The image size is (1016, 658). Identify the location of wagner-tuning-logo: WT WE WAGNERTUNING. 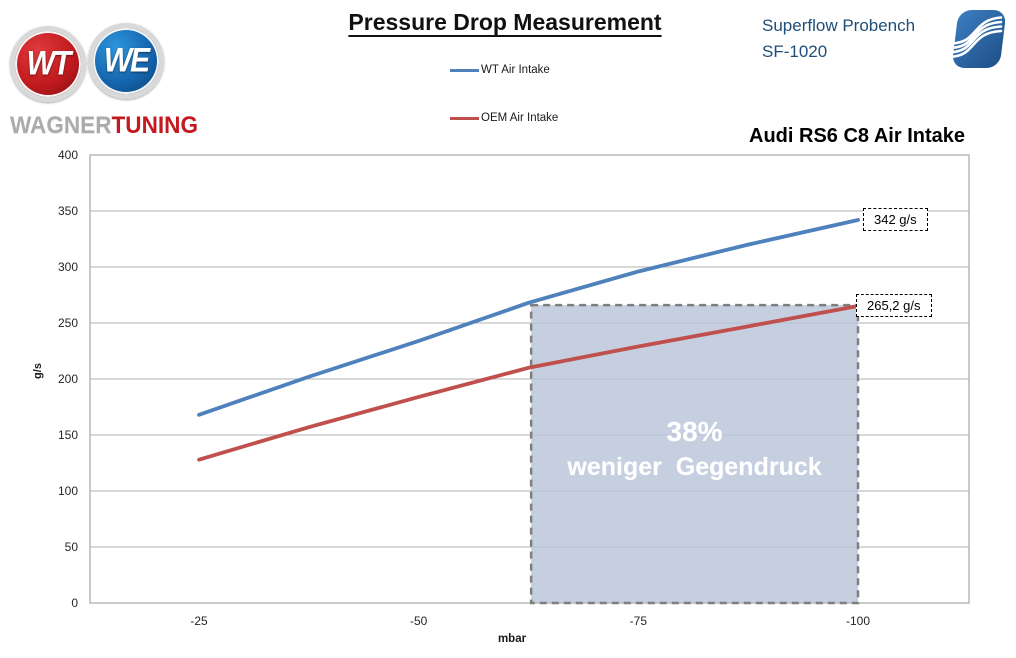
(102, 76).